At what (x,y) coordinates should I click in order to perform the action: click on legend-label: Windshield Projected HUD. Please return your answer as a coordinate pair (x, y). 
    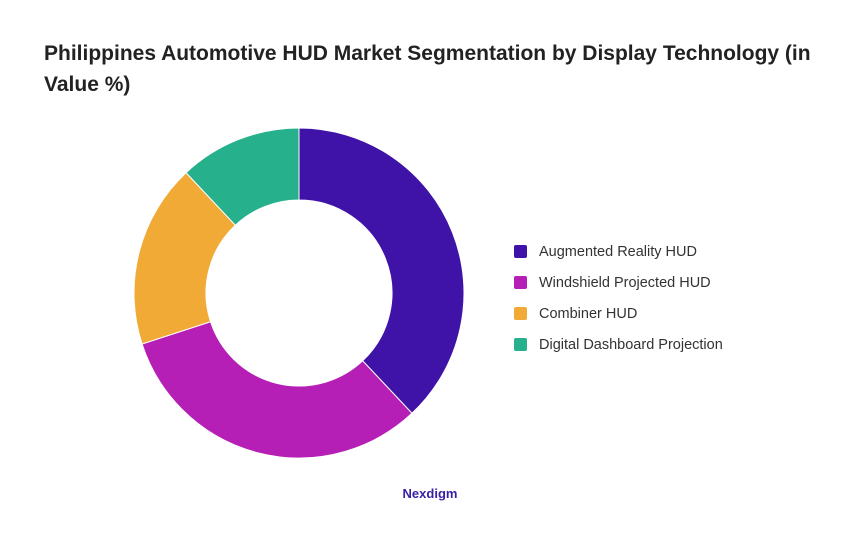
    Looking at the image, I should click on (625, 282).